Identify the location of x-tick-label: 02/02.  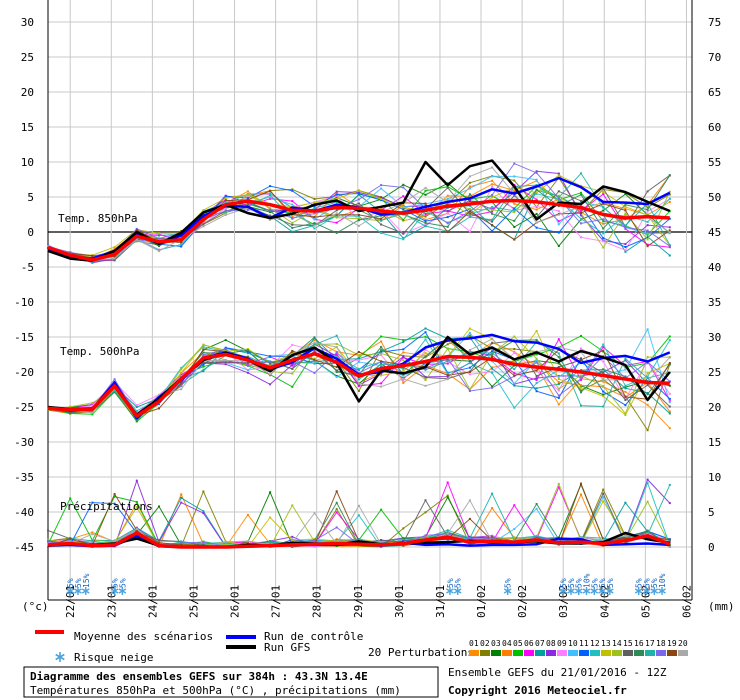
(522, 601).